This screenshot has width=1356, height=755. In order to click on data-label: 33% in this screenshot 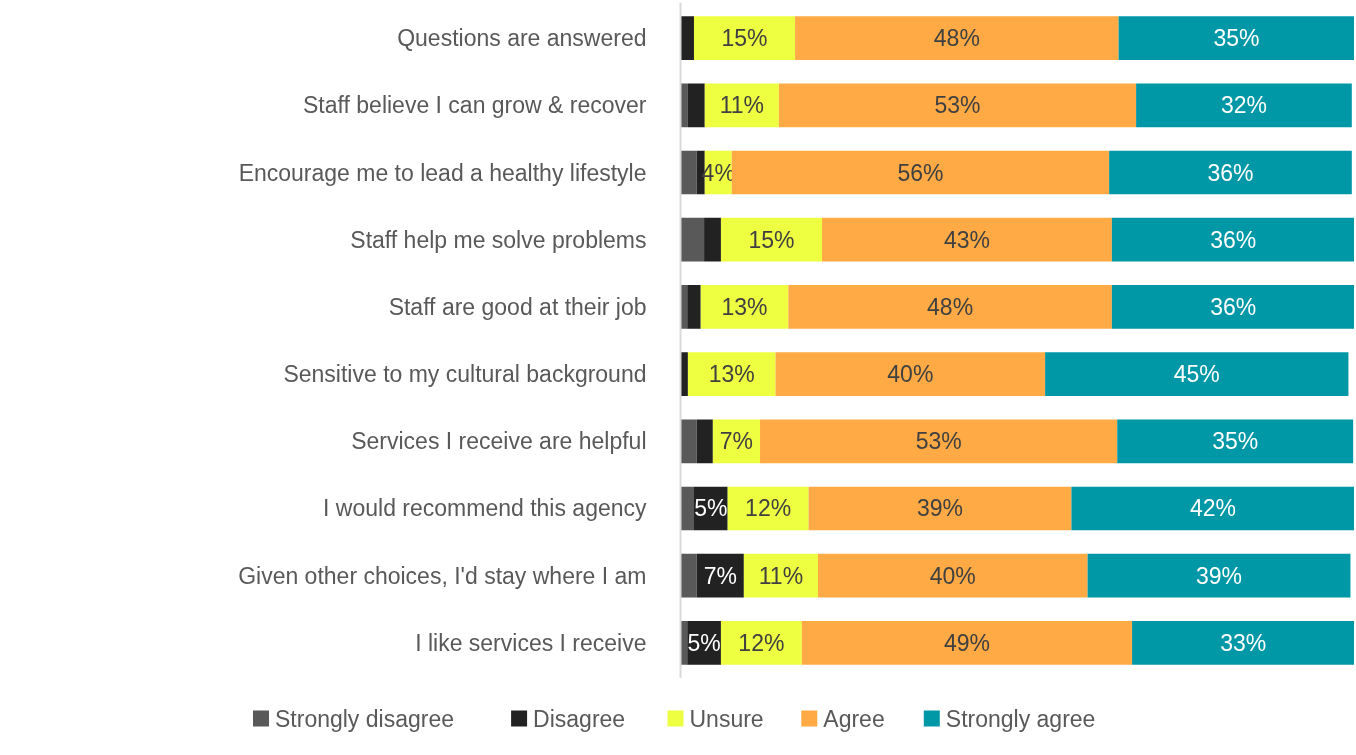, I will do `click(1243, 642)`.